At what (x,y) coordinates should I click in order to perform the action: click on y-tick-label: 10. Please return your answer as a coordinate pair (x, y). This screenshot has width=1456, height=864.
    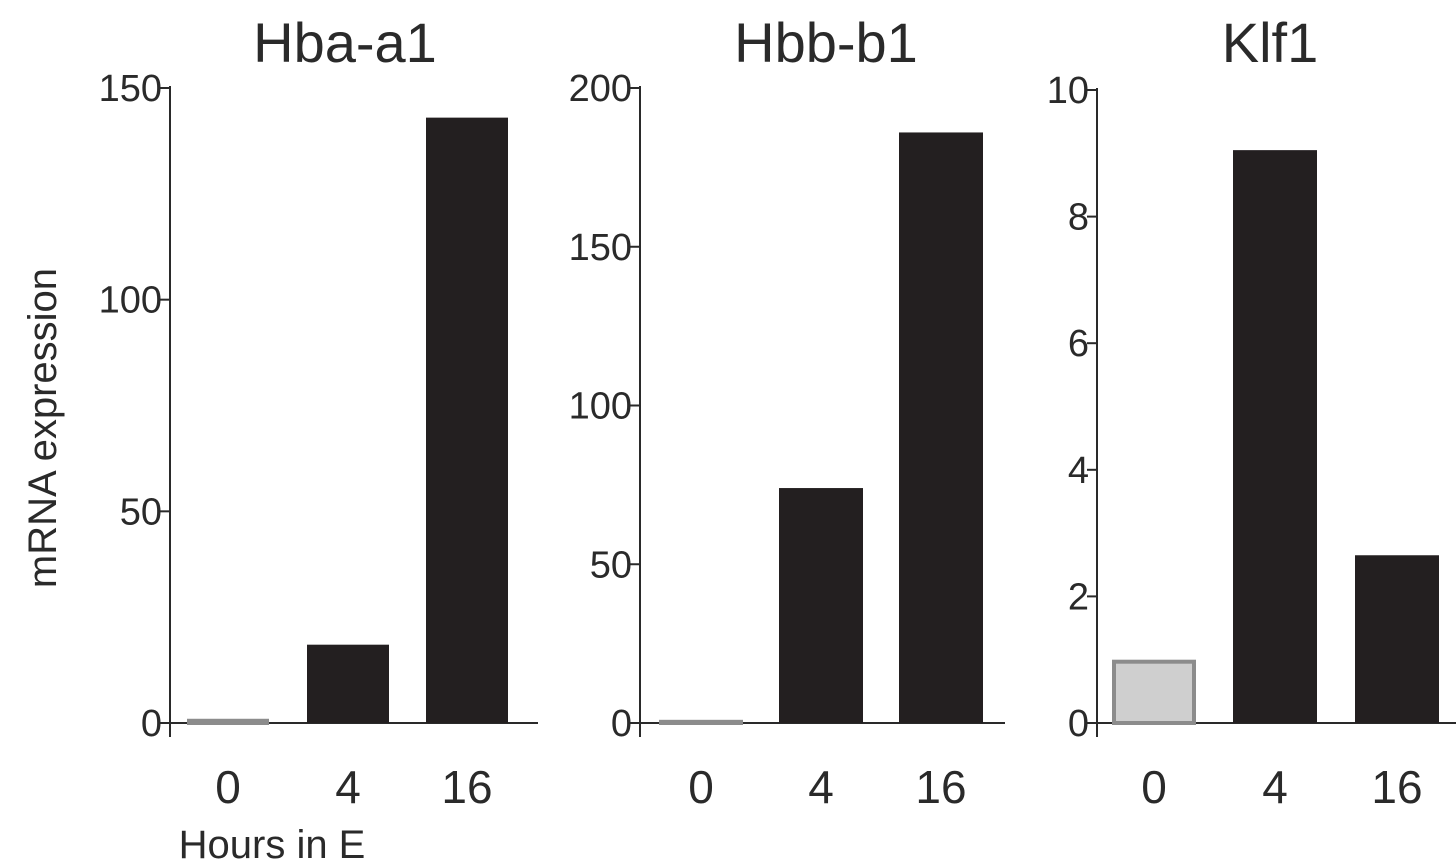
    Looking at the image, I should click on (1068, 91).